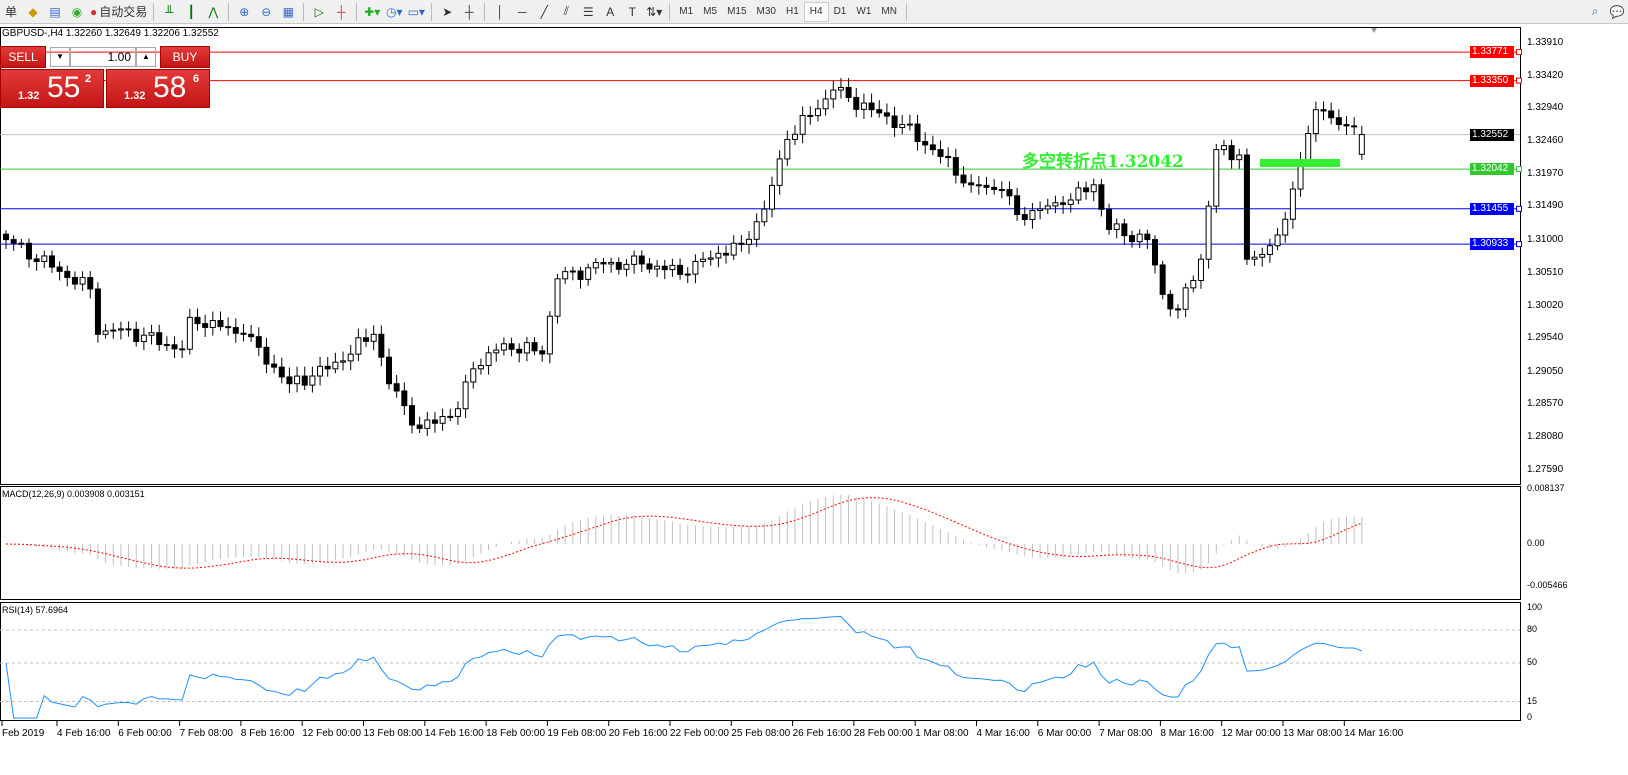 Image resolution: width=1628 pixels, height=775 pixels. Describe the element at coordinates (52, 88) in the screenshot. I see `sell-price-button: 1.32 55 2` at that location.